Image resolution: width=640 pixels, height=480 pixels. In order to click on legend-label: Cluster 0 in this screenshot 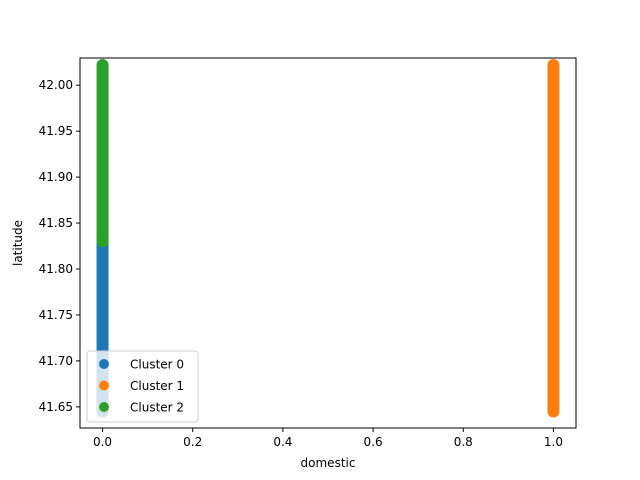, I will do `click(157, 365)`.